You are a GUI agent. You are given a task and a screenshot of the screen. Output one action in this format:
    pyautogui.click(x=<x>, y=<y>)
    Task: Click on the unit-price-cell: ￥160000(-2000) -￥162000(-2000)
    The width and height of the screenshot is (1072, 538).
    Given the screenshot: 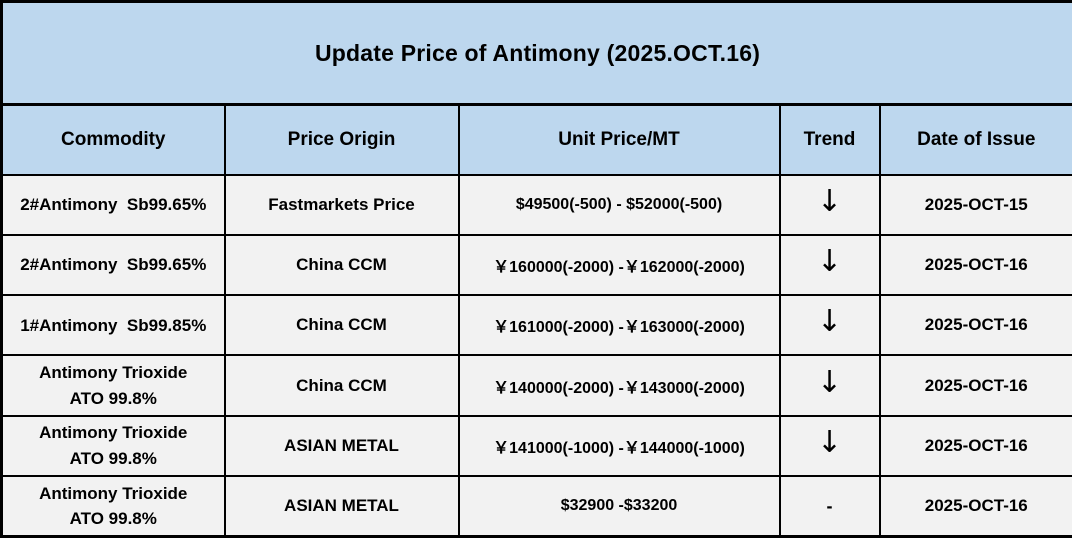 What is the action you would take?
    pyautogui.click(x=619, y=265)
    